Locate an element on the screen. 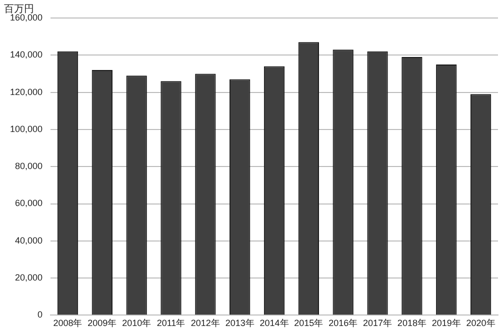  x-tick-label: 2016年 is located at coordinates (343, 323).